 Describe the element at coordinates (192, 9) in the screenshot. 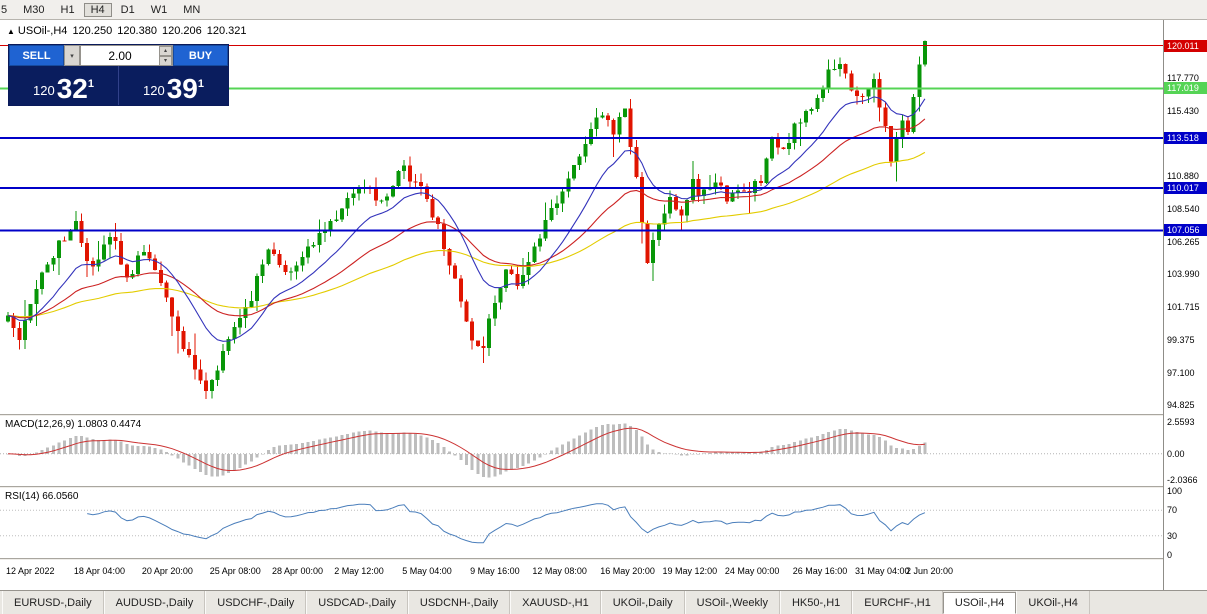

I see `timeframe-button-mn: MN` at that location.